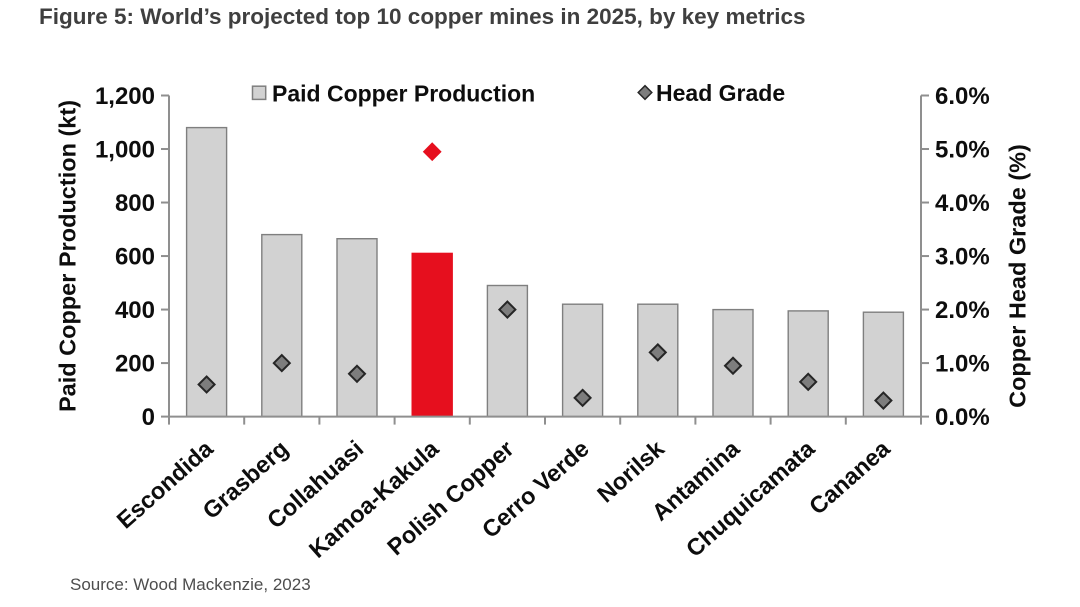  What do you see at coordinates (357, 374) in the screenshot?
I see `diamond-collahuasi` at bounding box center [357, 374].